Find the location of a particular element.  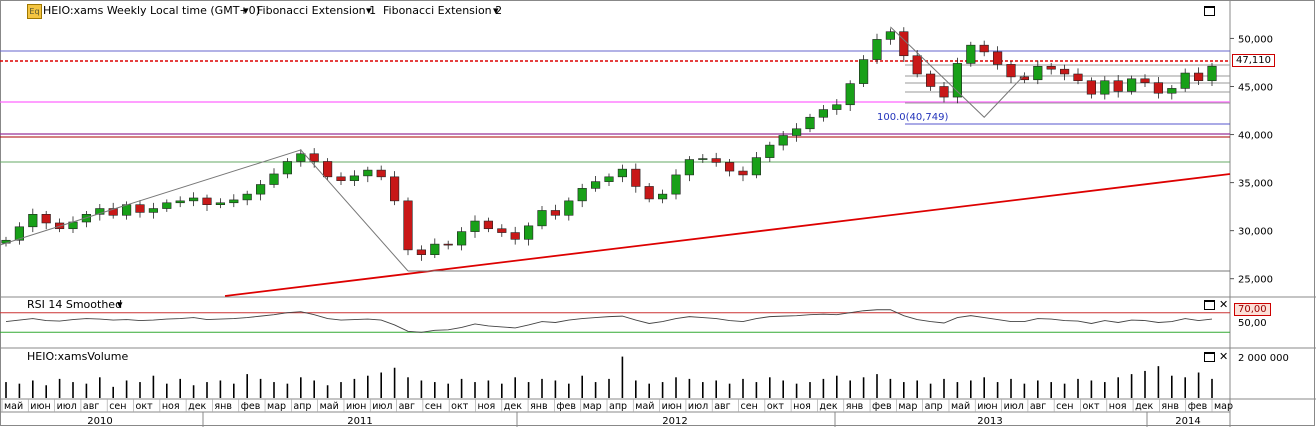

year-label: 2011 is located at coordinates (359, 421).